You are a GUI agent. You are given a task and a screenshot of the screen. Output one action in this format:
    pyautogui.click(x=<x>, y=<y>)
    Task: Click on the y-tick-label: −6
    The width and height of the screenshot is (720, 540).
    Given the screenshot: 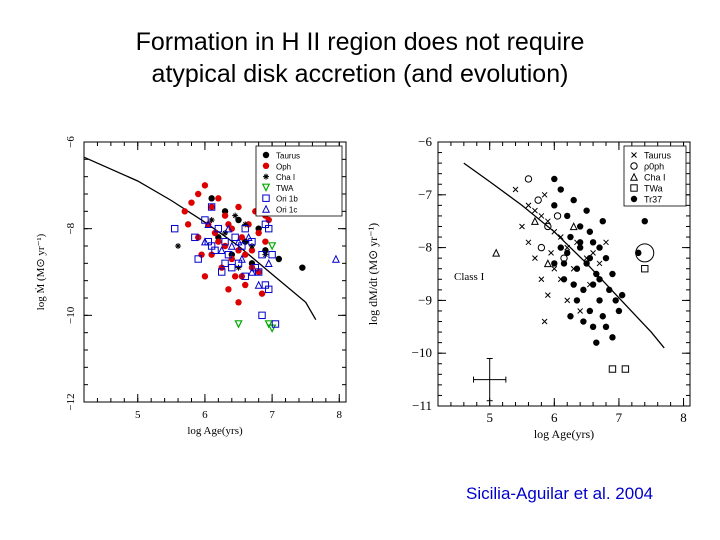 What is the action you would take?
    pyautogui.click(x=425, y=141)
    